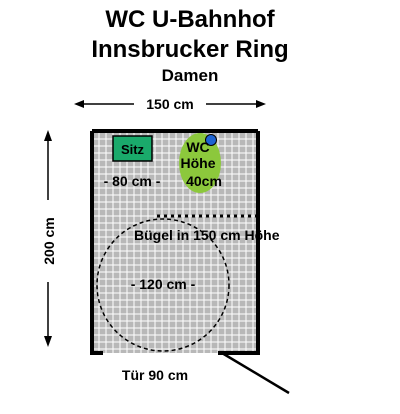 This screenshot has width=400, height=414. I want to click on door-leaf, so click(255, 373).